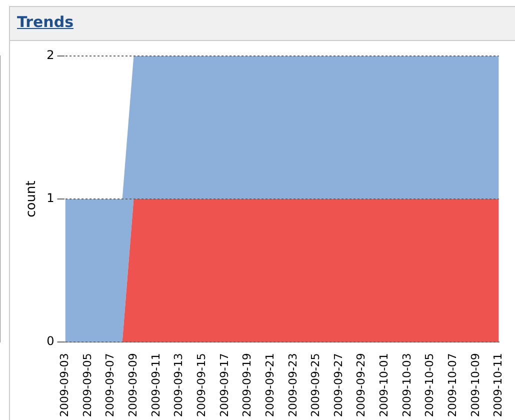  What do you see at coordinates (65, 385) in the screenshot?
I see `x-tick-label: 2009-09-03` at bounding box center [65, 385].